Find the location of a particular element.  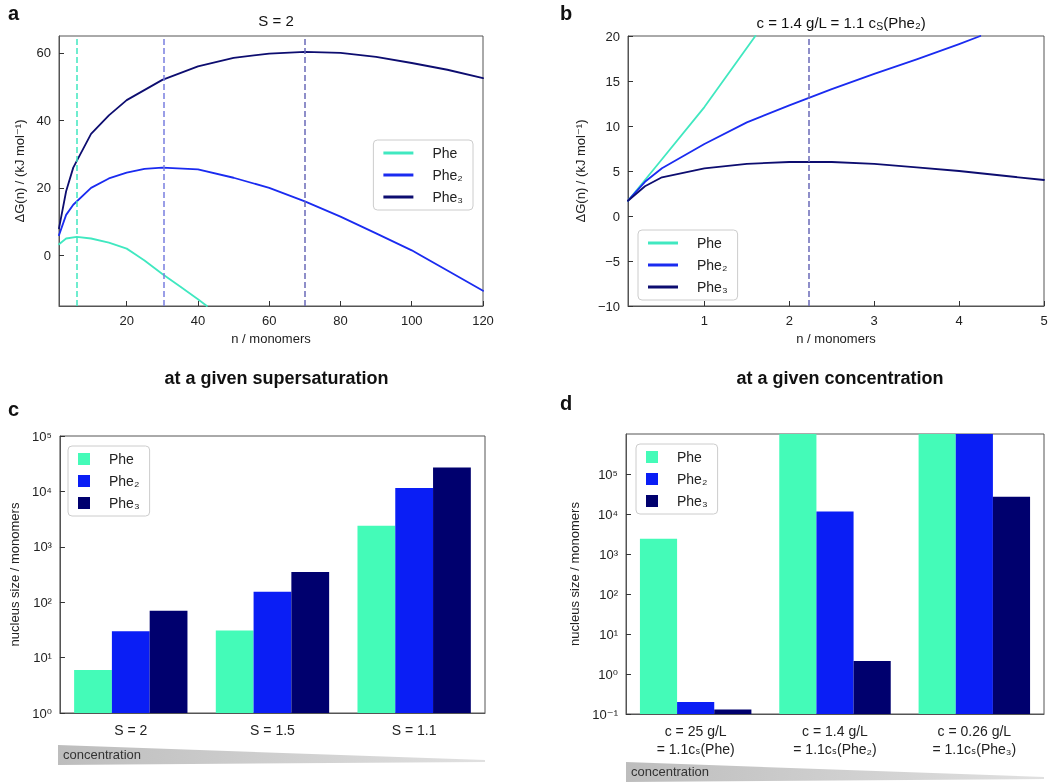

text: a is located at coordinates (14, 13).